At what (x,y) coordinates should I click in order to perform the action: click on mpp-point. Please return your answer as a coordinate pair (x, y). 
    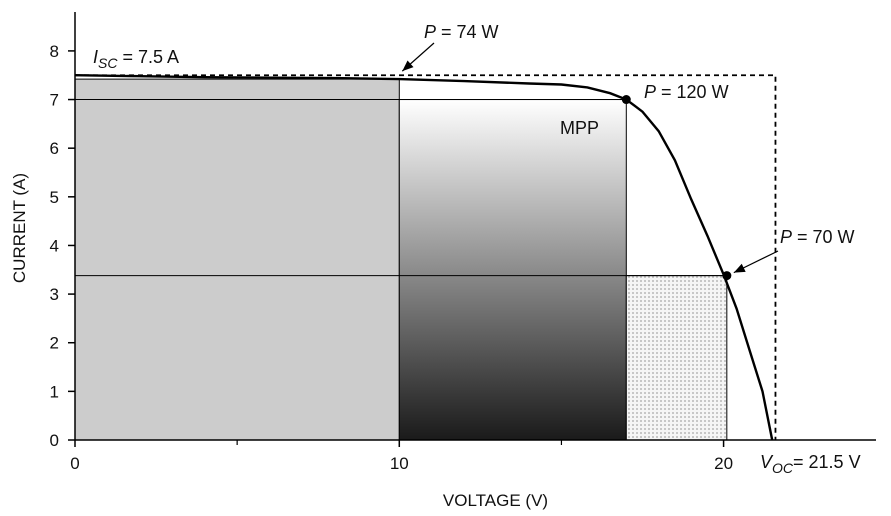
    Looking at the image, I should click on (626, 100).